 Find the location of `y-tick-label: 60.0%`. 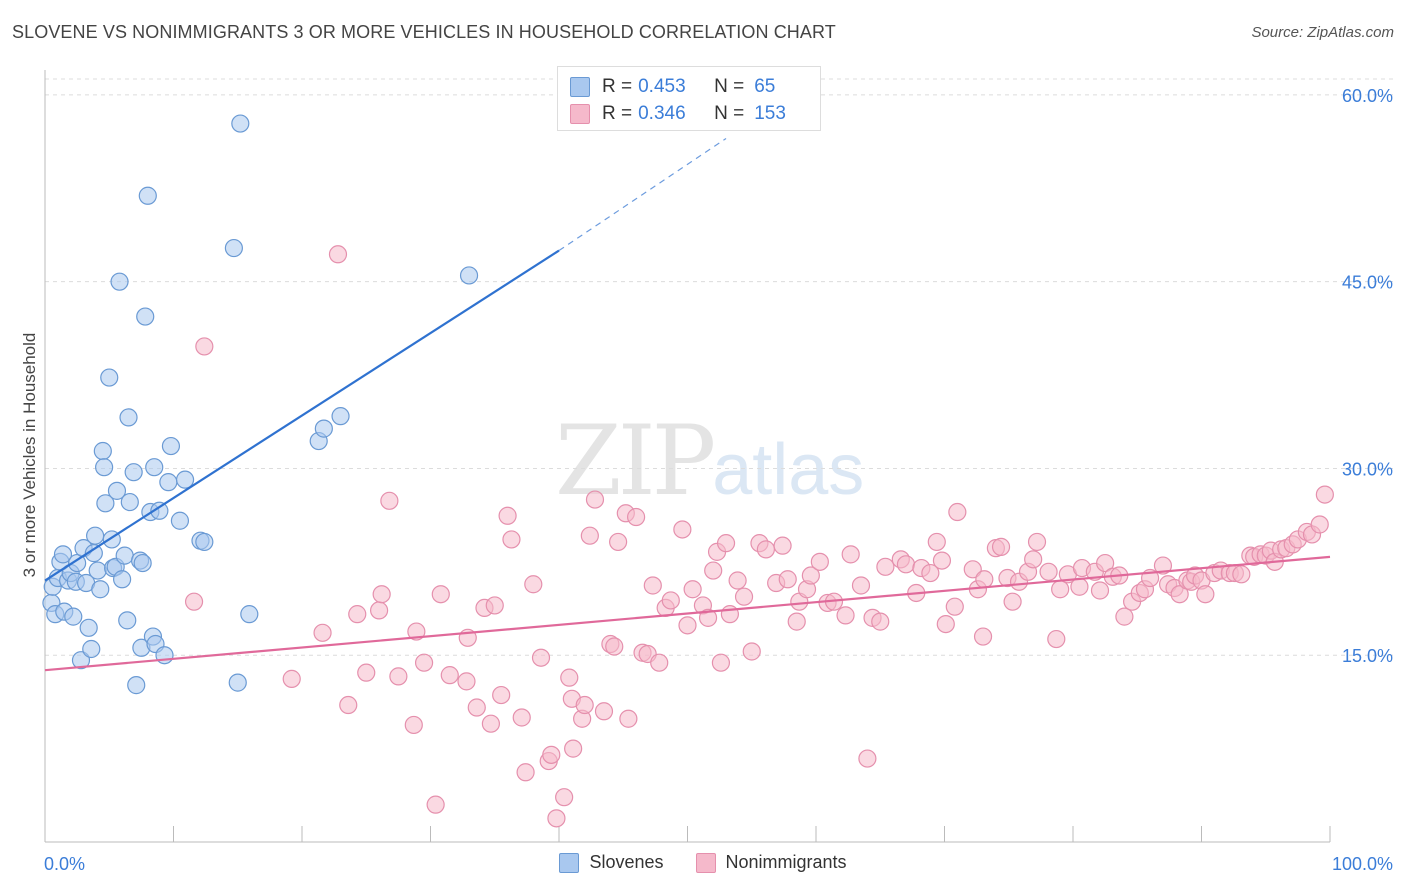

y-tick-label: 60.0% is located at coordinates (1367, 96).